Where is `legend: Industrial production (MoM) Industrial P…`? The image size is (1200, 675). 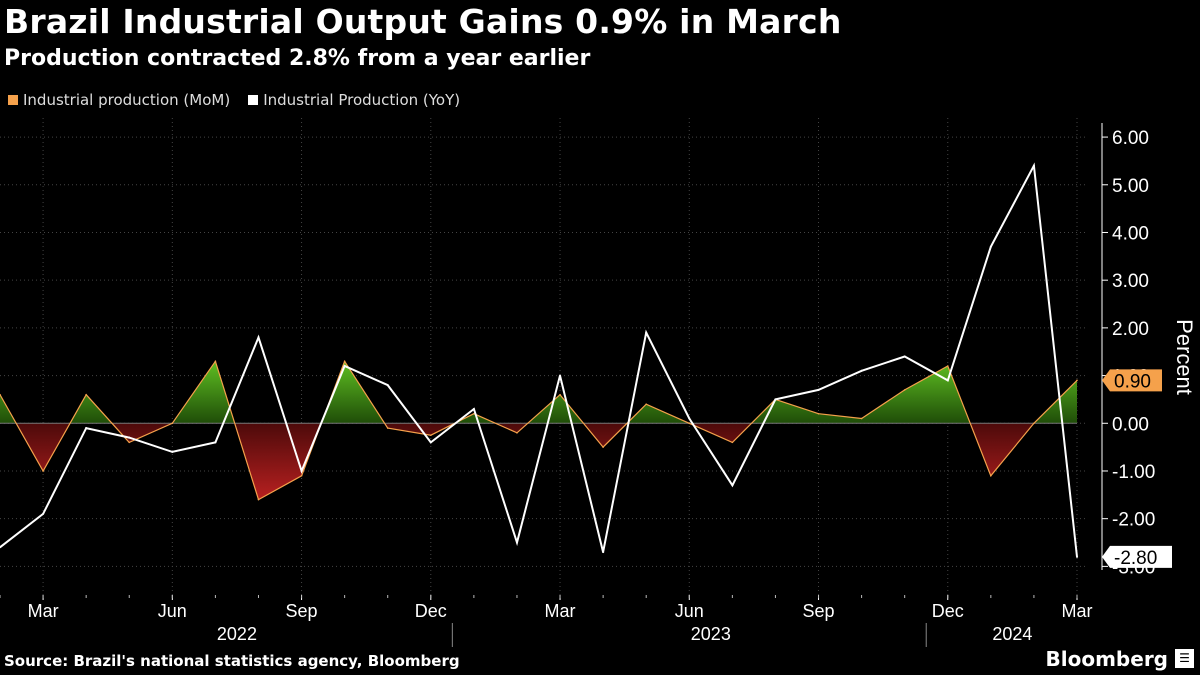 legend: Industrial production (MoM) Industrial P… is located at coordinates (234, 100).